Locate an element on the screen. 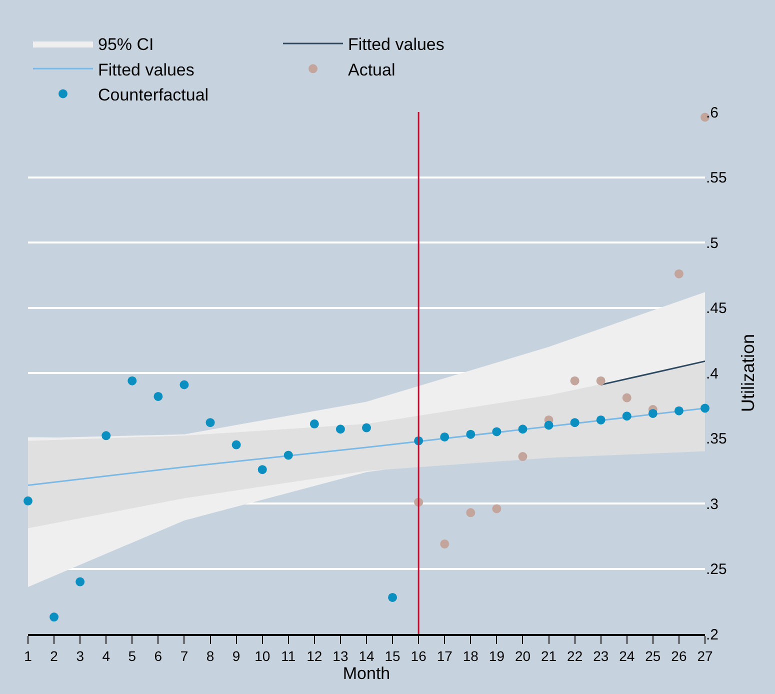 Image resolution: width=775 pixels, height=694 pixels. y-tick-label: .6 is located at coordinates (712, 113).